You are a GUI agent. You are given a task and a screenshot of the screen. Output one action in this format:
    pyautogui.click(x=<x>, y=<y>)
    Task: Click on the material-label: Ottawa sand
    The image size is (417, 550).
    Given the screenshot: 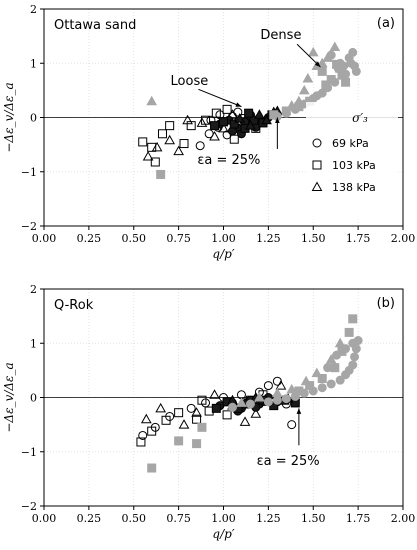 What is the action you would take?
    pyautogui.click(x=95, y=25)
    